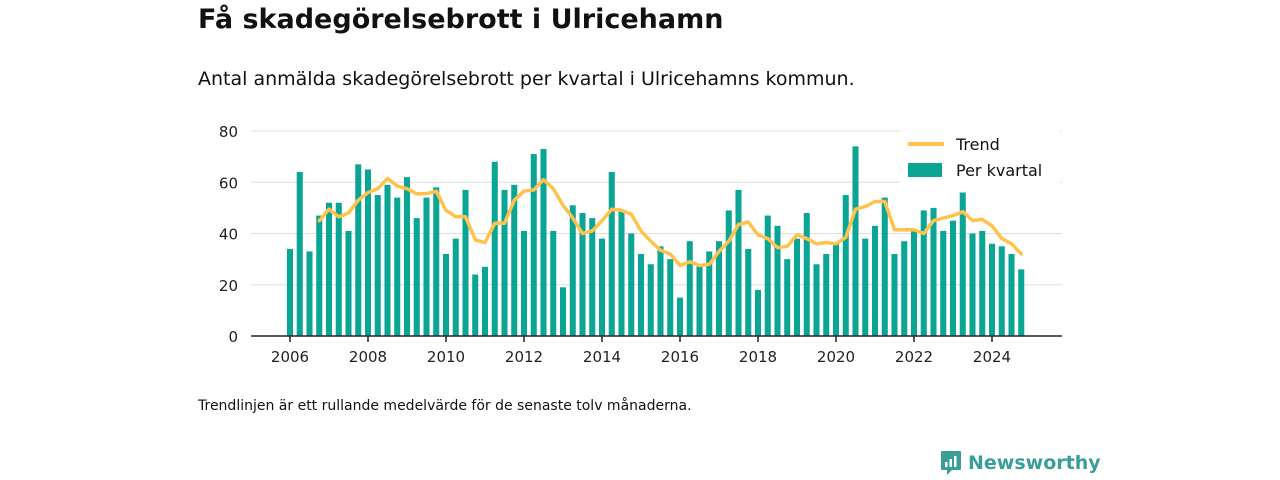 This screenshot has width=1280, height=480. Describe the element at coordinates (228, 286) in the screenshot. I see `y-tick-label-20: 20` at that location.